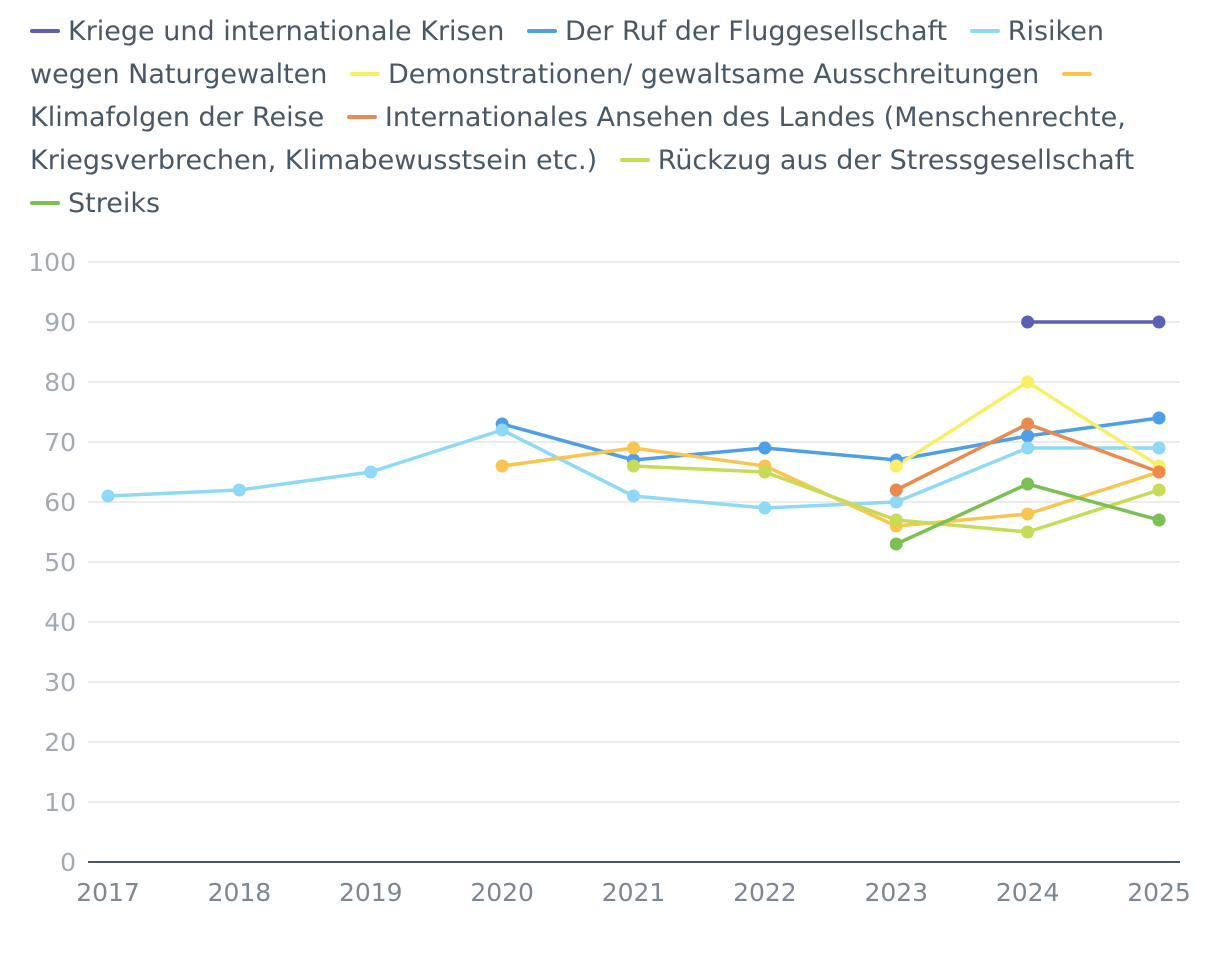 The width and height of the screenshot is (1220, 960). I want to click on y-tick-label: 10, so click(60, 802).